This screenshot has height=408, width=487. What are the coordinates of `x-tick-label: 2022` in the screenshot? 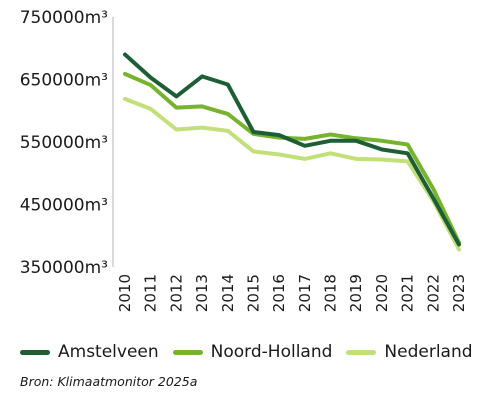 It's located at (433, 293).